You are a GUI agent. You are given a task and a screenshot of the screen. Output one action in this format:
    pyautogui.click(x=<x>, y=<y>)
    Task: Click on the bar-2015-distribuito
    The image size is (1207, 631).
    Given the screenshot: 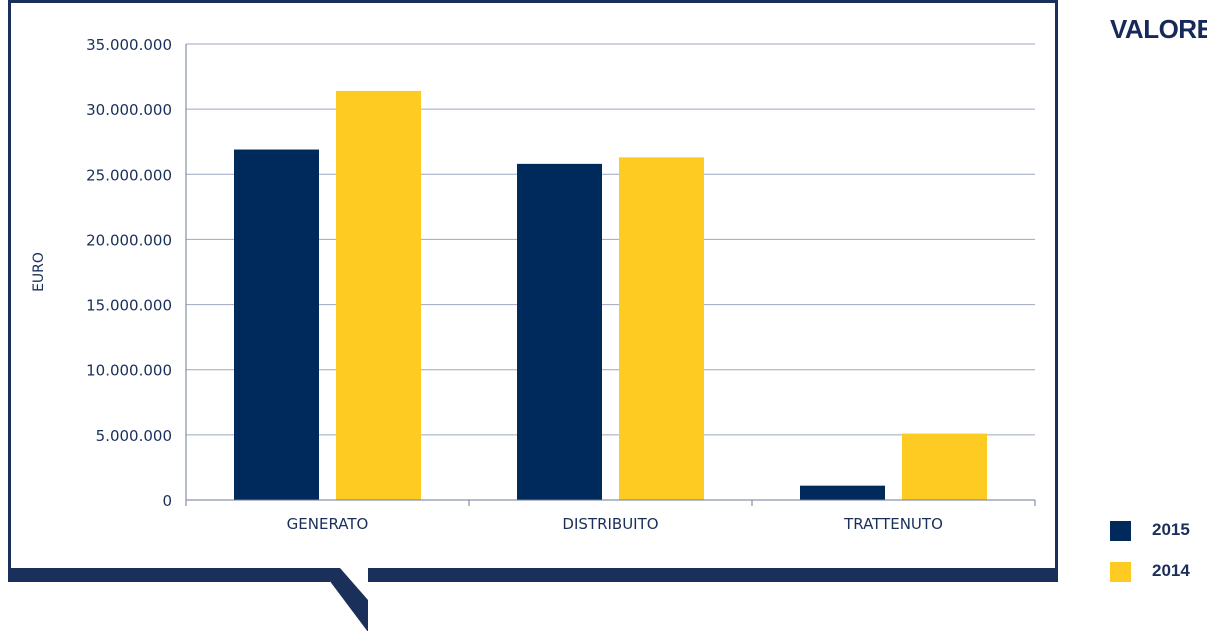 What is the action you would take?
    pyautogui.click(x=559, y=331)
    